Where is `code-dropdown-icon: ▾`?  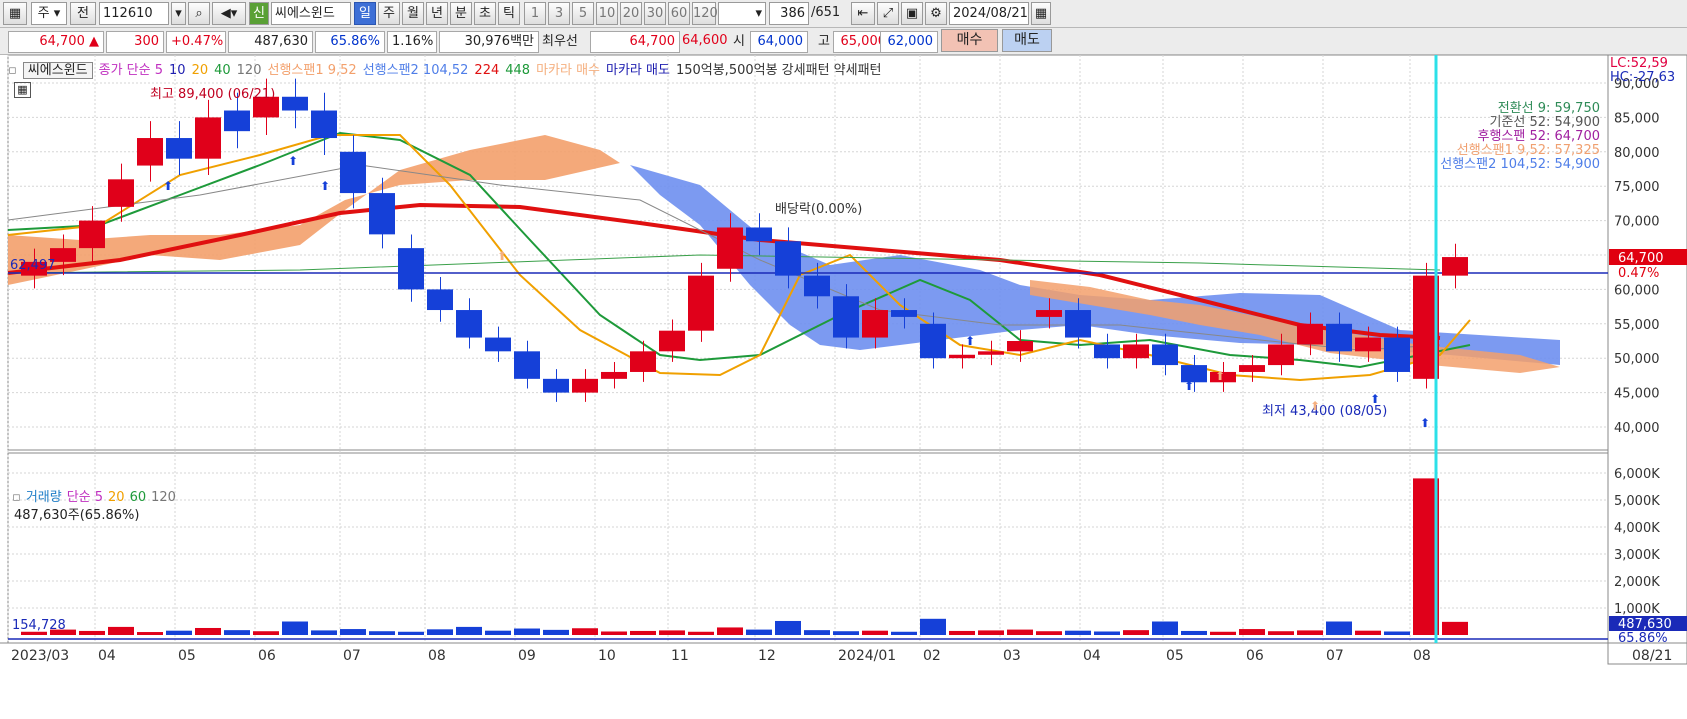 code-dropdown-icon: ▾ is located at coordinates (178, 13).